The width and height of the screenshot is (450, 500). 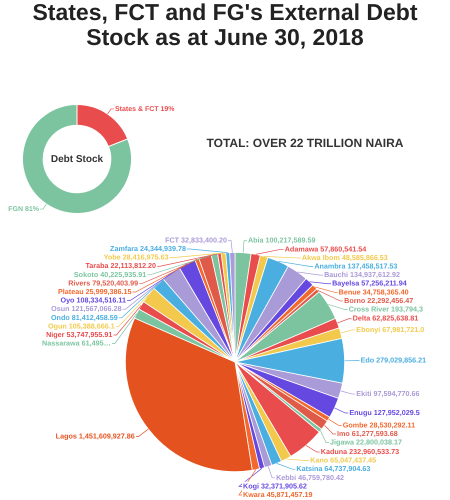 What do you see at coordinates (305, 143) in the screenshot?
I see `text: TOTAL: OVER 22 TRILLION NAIRA` at bounding box center [305, 143].